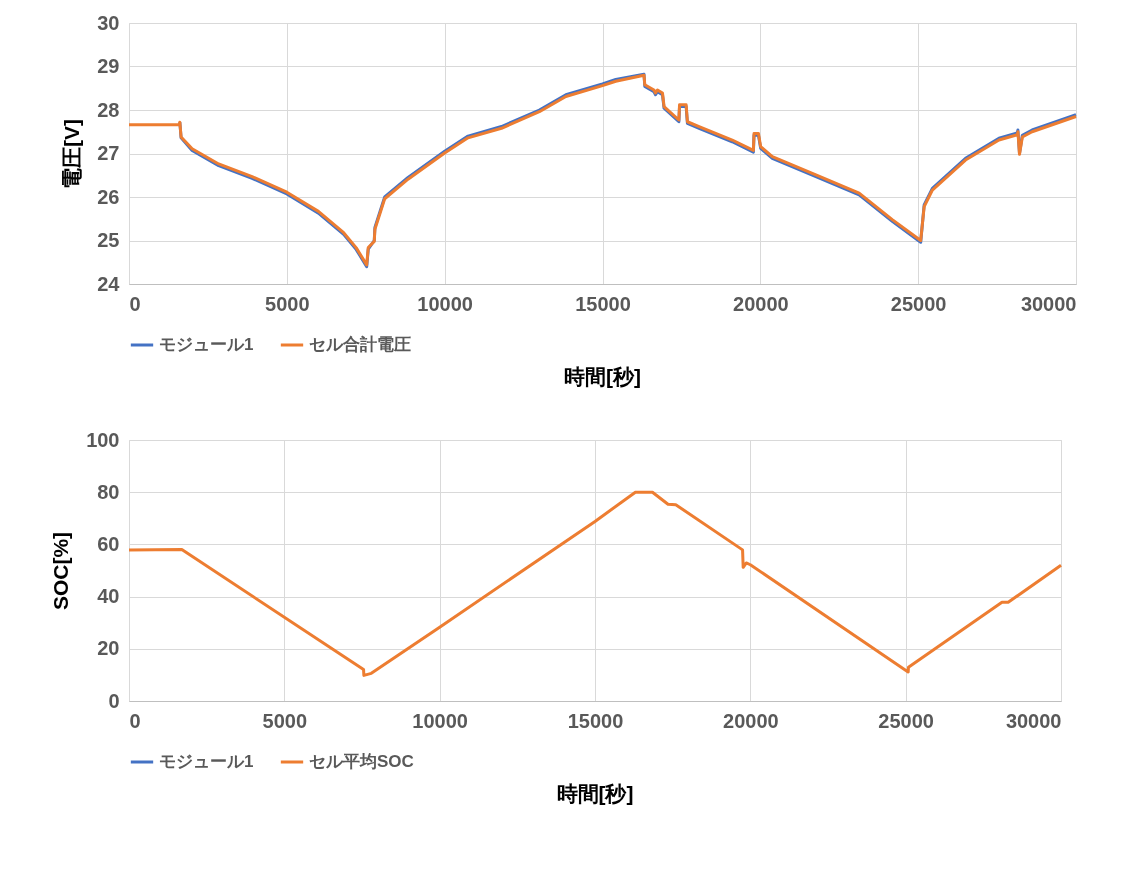  I want to click on legend-label: セル合計電圧, so click(360, 344).